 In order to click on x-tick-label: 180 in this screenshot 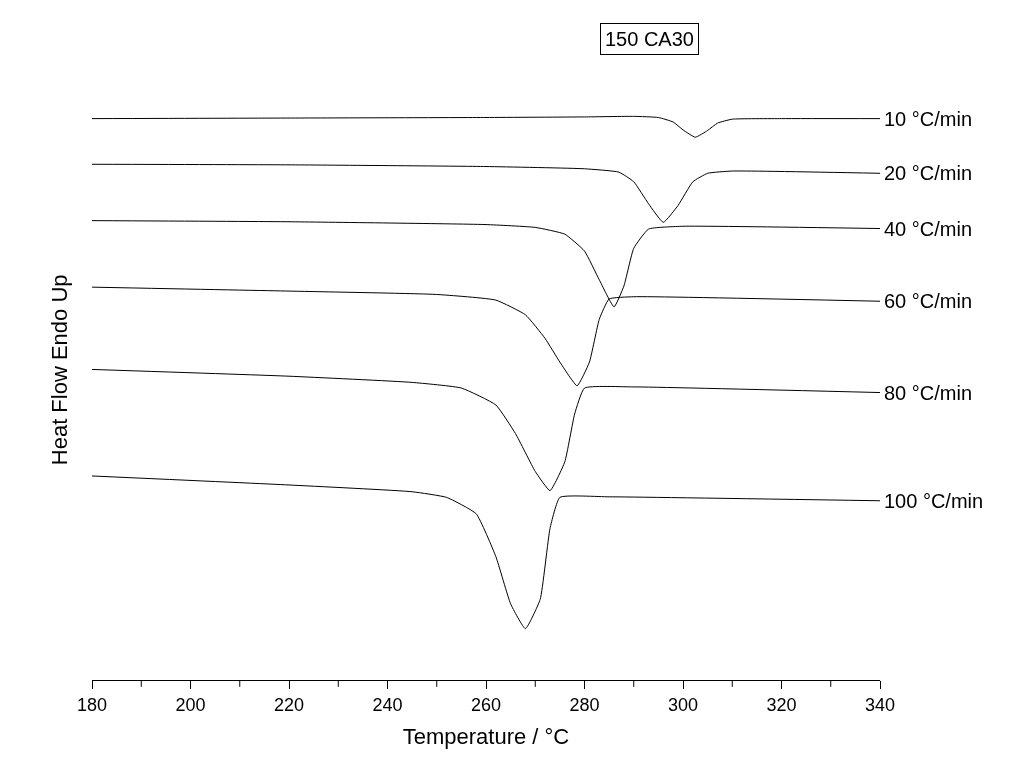, I will do `click(92, 704)`.